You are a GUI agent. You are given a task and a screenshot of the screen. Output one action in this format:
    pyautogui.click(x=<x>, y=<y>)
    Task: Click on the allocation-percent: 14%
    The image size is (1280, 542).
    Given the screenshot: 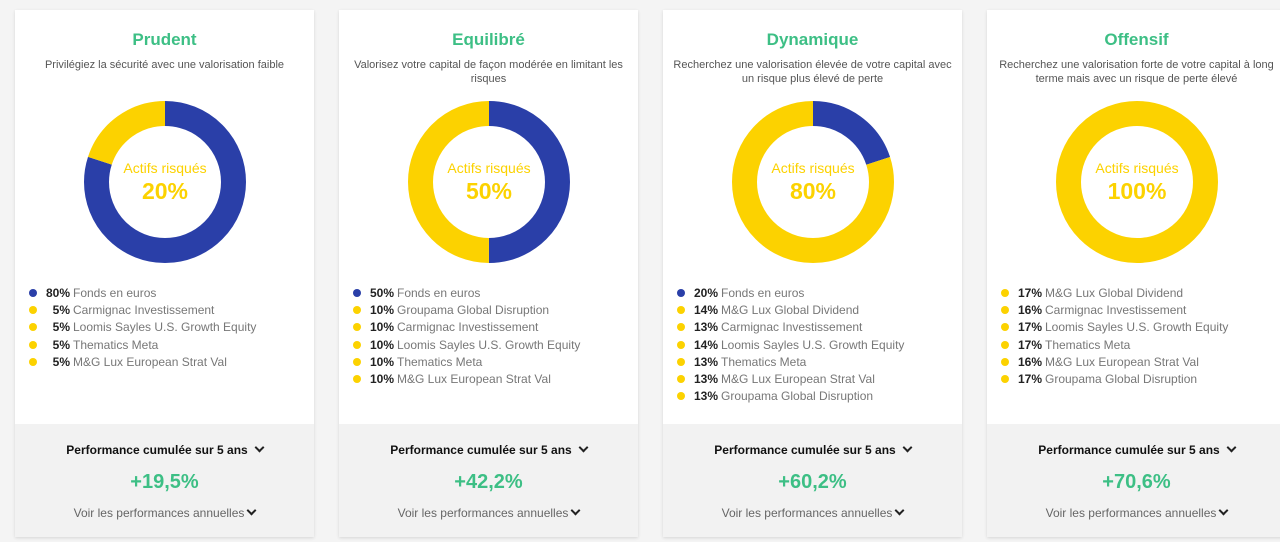 What is the action you would take?
    pyautogui.click(x=705, y=344)
    